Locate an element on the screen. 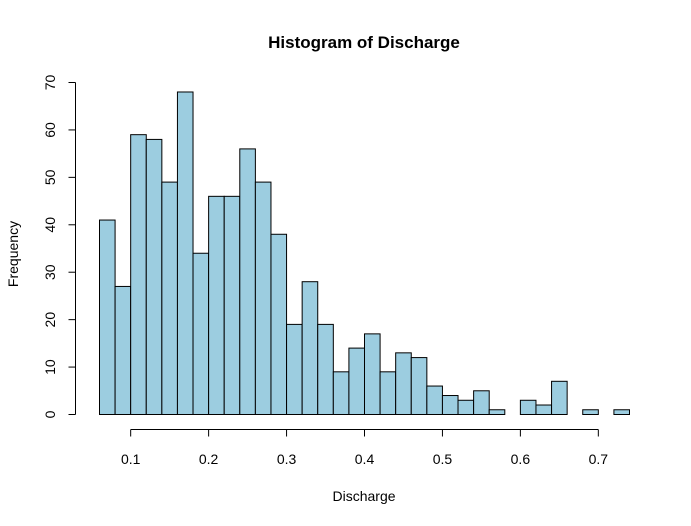 This screenshot has height=526, width=691. chart-title: Histogram of Discharge is located at coordinates (364, 42).